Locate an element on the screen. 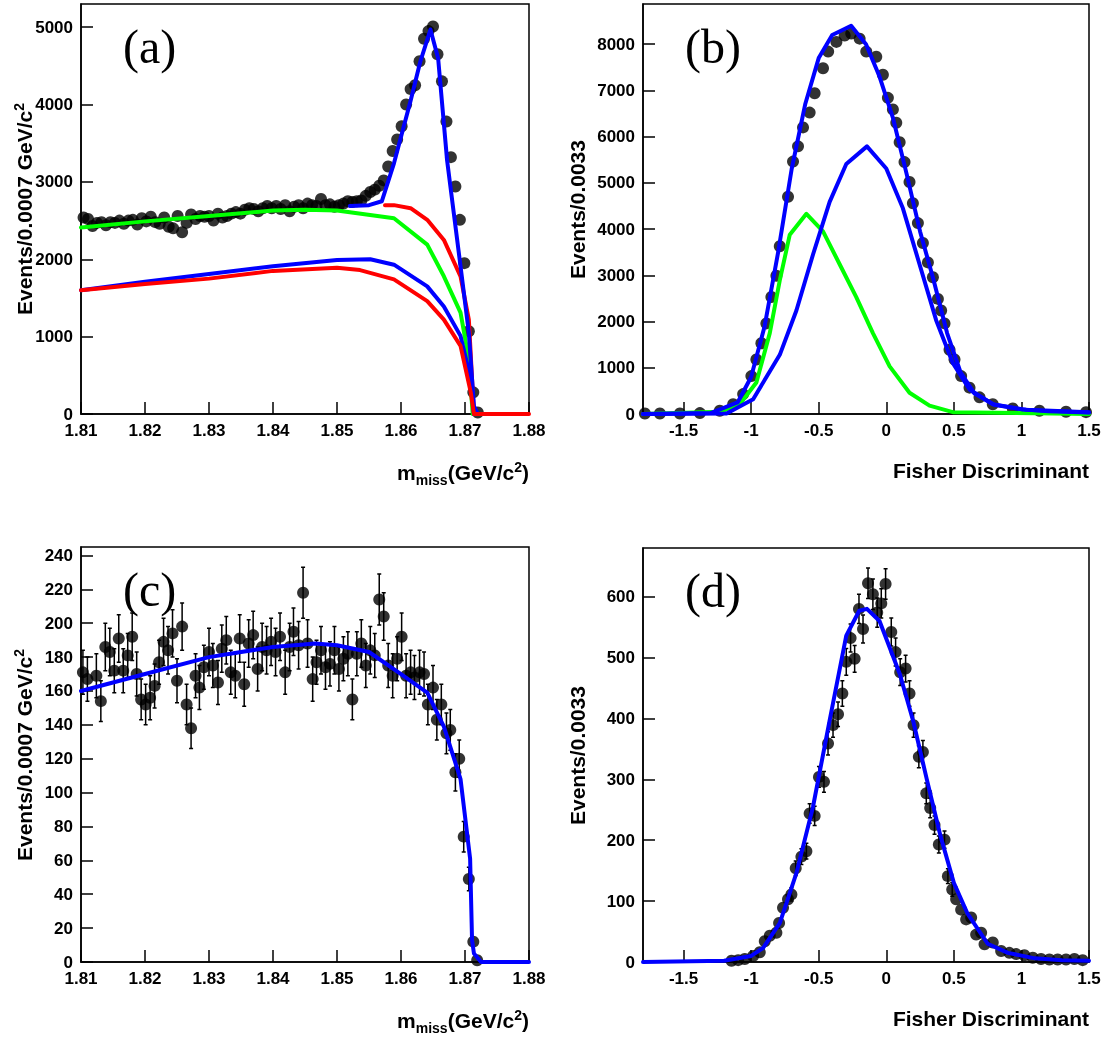 Image resolution: width=1109 pixels, height=1053 pixels. annotation: (b) is located at coordinates (713, 46).